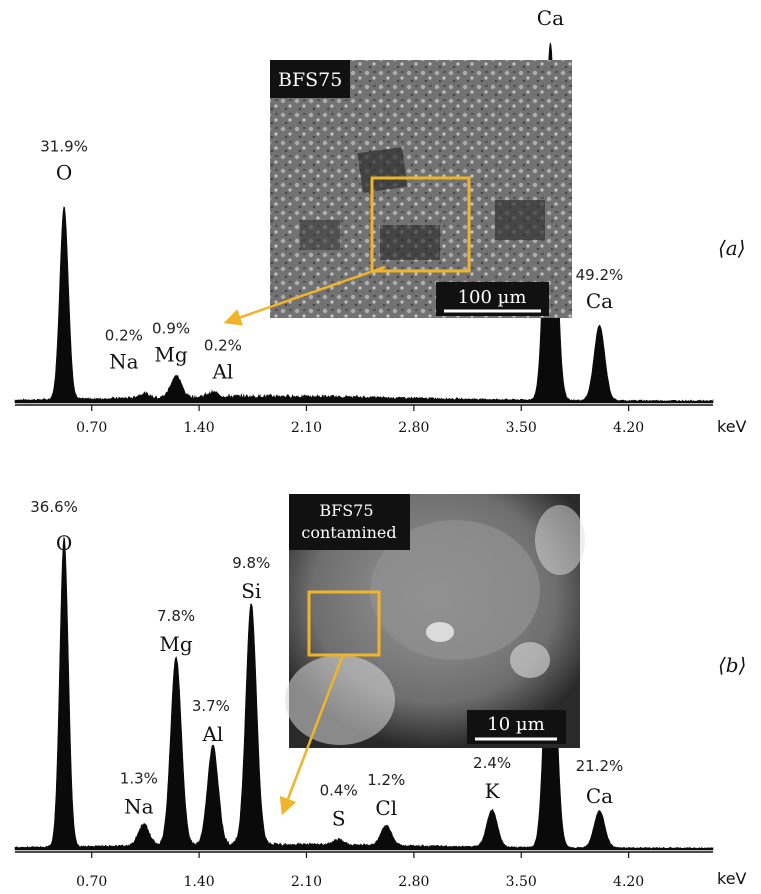 This screenshot has height=894, width=761. Describe the element at coordinates (360, 420) in the screenshot. I see `x-ticks-a: 0.70 1.40 2.10 2.80 3.50 4.20` at that location.